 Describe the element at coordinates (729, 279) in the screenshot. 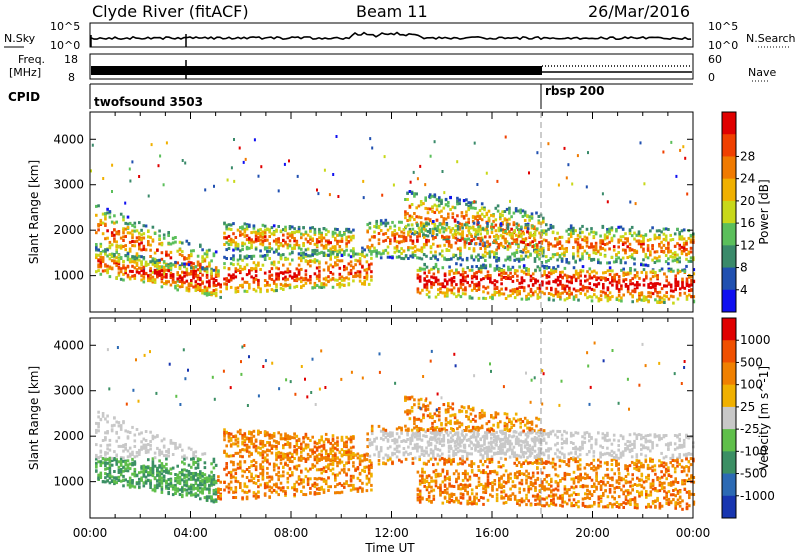

I see `colorbar-segment` at that location.